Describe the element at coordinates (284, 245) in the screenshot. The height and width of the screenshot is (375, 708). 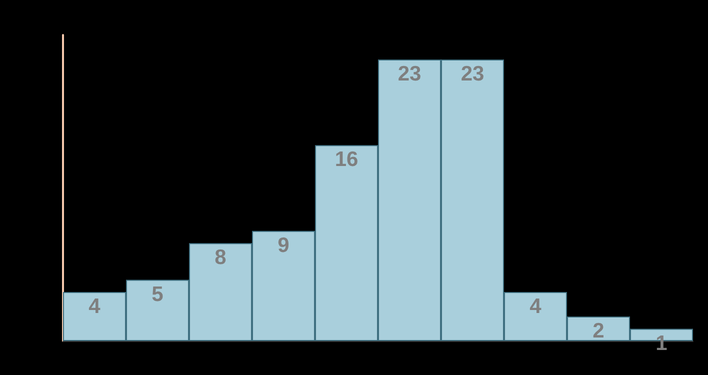
I see `data-label: 9` at that location.